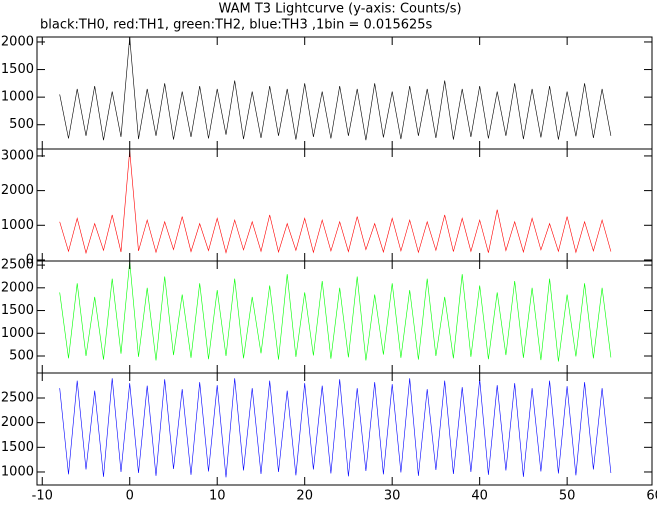  Describe the element at coordinates (479, 496) in the screenshot. I see `x-tick-label: 40` at that location.